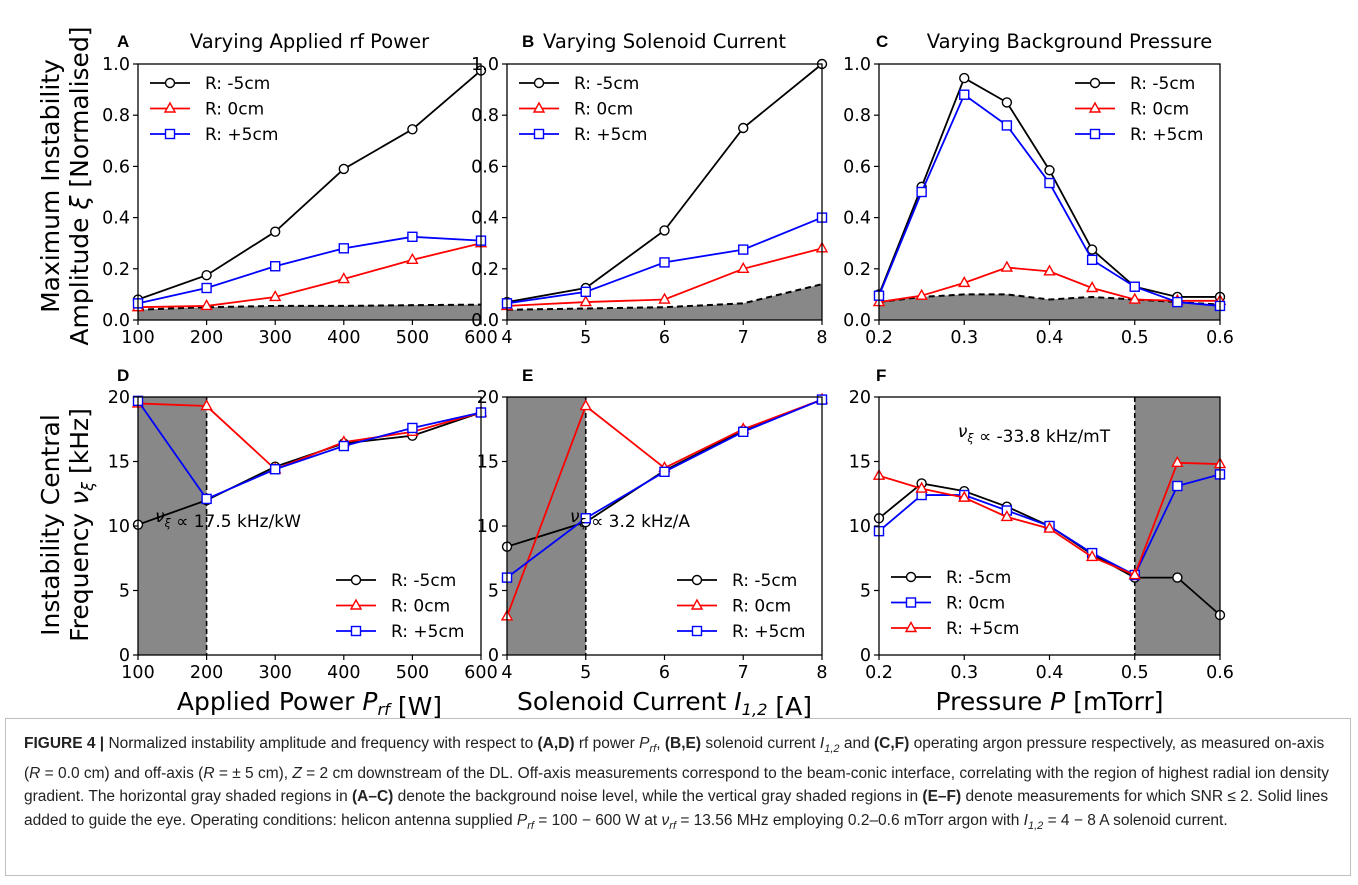 This screenshot has height=885, width=1358. Describe the element at coordinates (760, 743) in the screenshot. I see `caption-segment: solenoid current` at that location.